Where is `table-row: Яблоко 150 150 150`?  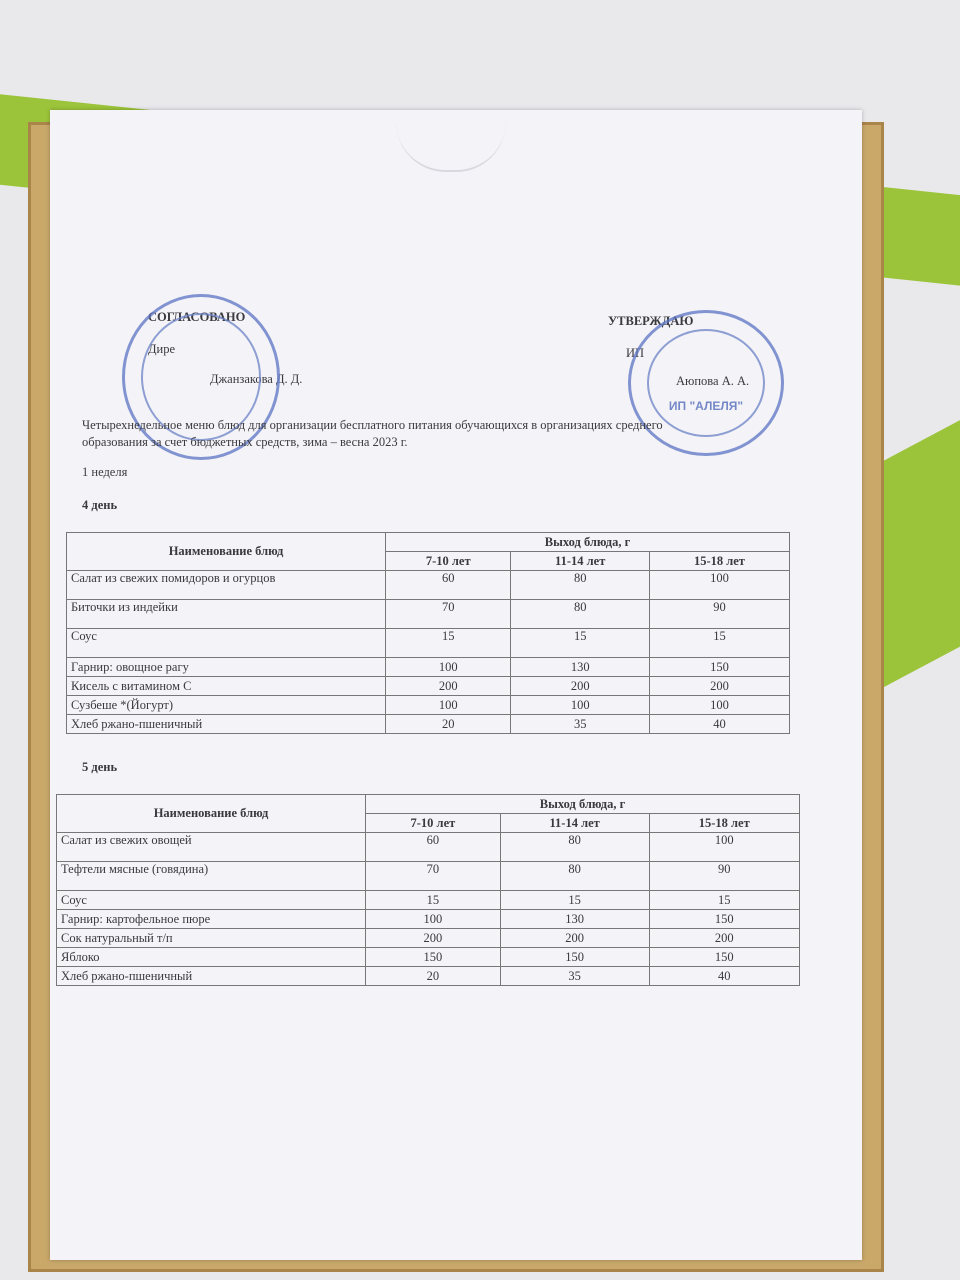
table-row: Яблоко 150 150 150 is located at coordinates (428, 957).